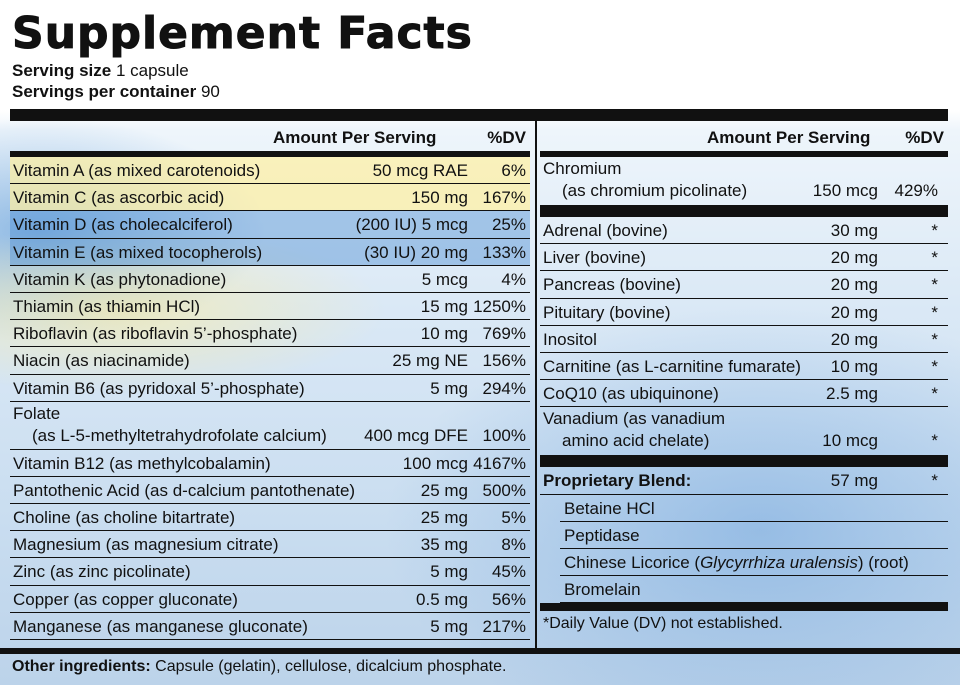 This screenshot has width=960, height=685. What do you see at coordinates (508, 572) in the screenshot?
I see `nutrient-dv: 45%` at bounding box center [508, 572].